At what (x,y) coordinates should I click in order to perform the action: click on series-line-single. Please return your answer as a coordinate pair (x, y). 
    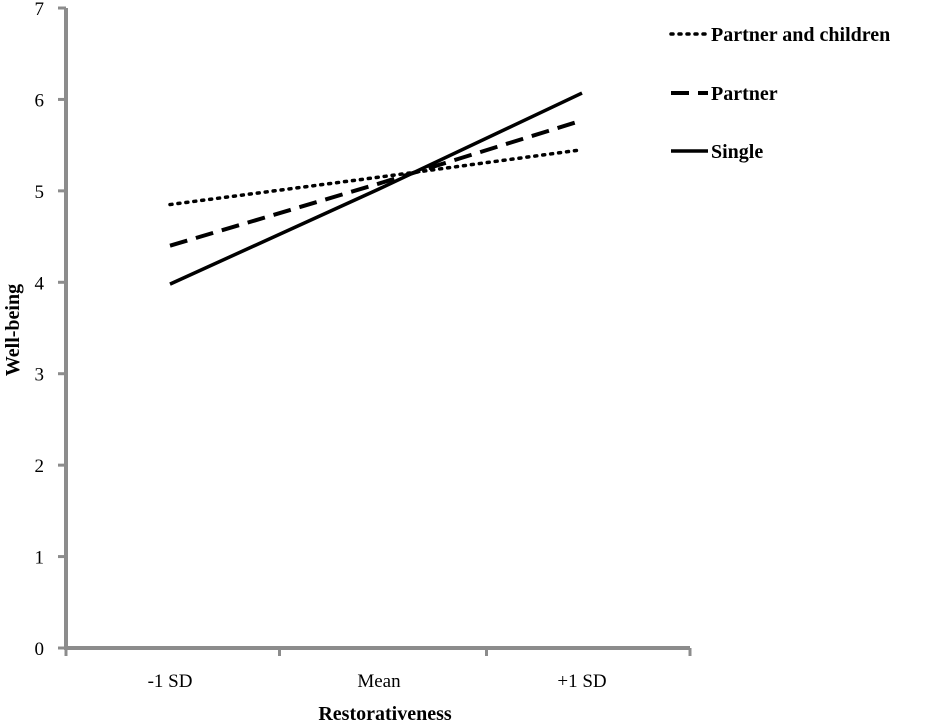
    Looking at the image, I should click on (376, 188).